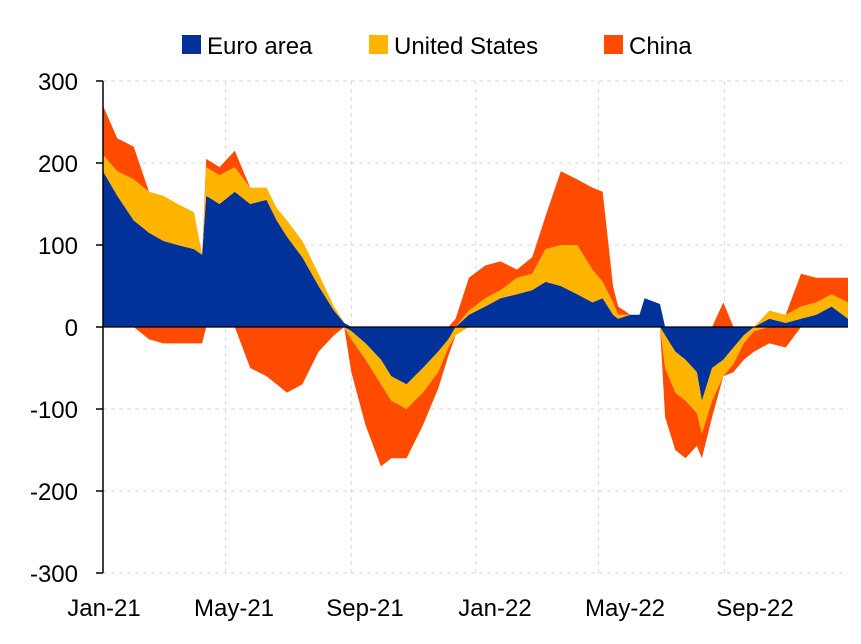  What do you see at coordinates (378, 44) in the screenshot?
I see `legend-swatch-united-states` at bounding box center [378, 44].